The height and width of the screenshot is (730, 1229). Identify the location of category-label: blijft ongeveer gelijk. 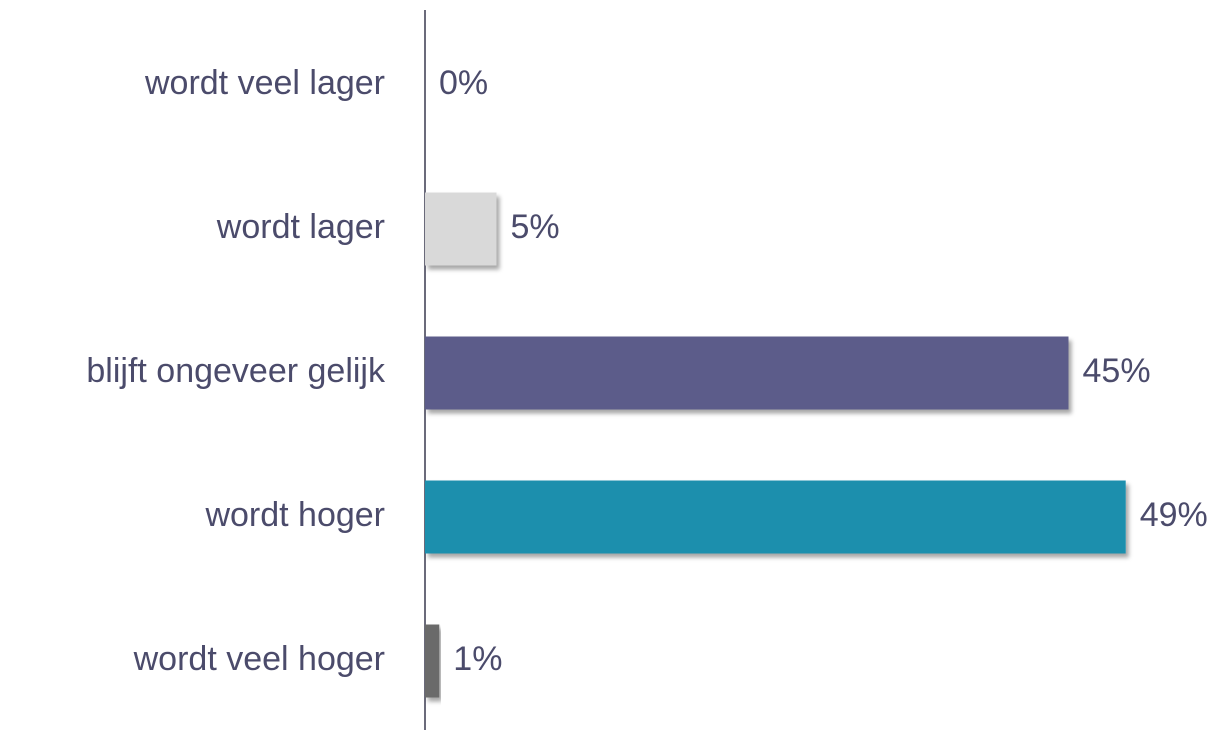
(236, 371).